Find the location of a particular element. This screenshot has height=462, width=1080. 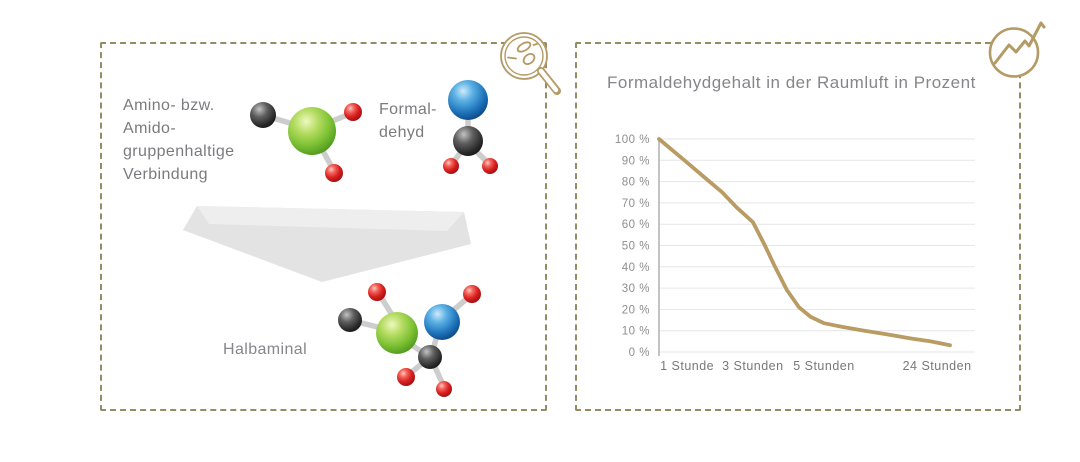

y-tick-label: 100 % is located at coordinates (632, 140).